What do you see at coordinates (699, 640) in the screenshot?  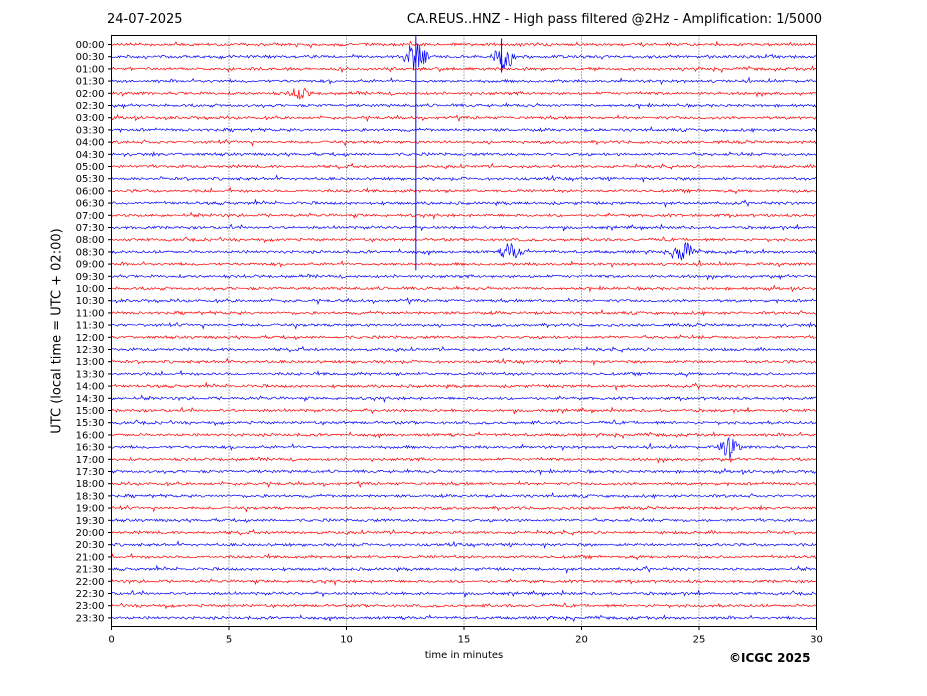 I see `x-tick-label: 25` at bounding box center [699, 640].